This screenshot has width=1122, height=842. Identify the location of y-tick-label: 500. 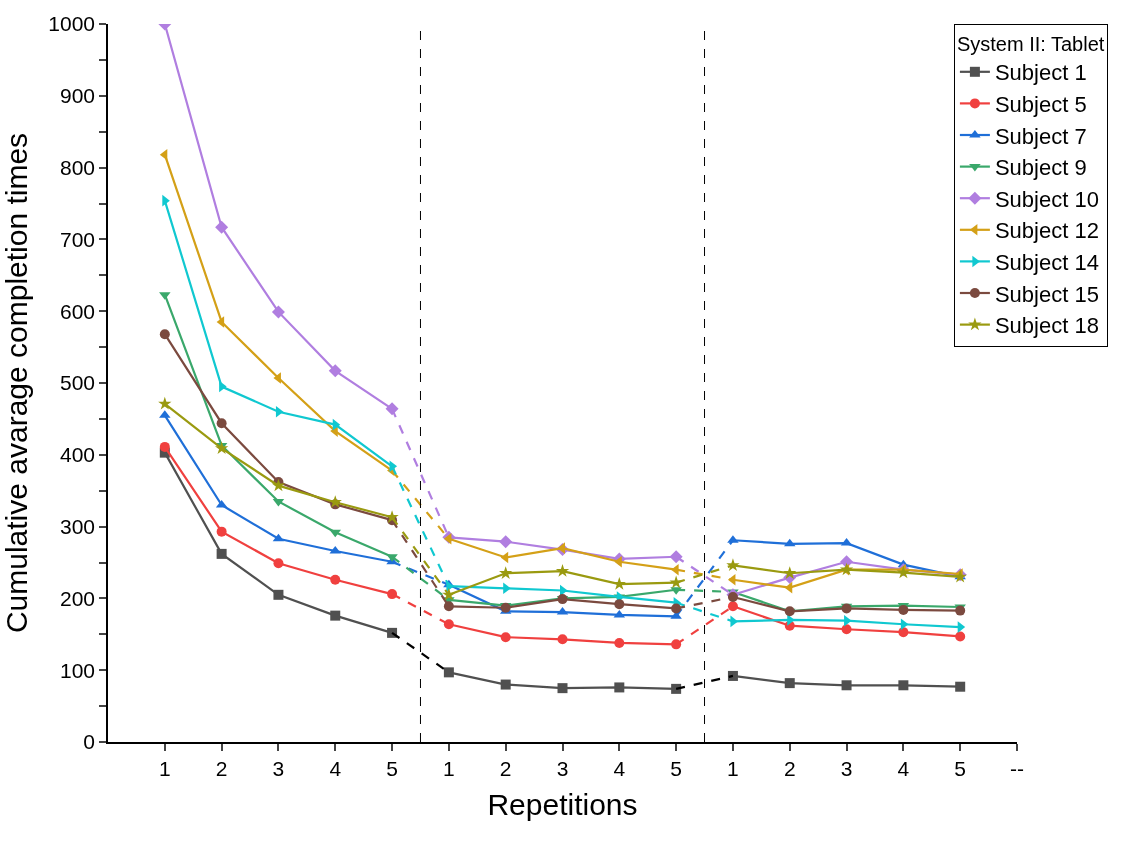
(78, 383).